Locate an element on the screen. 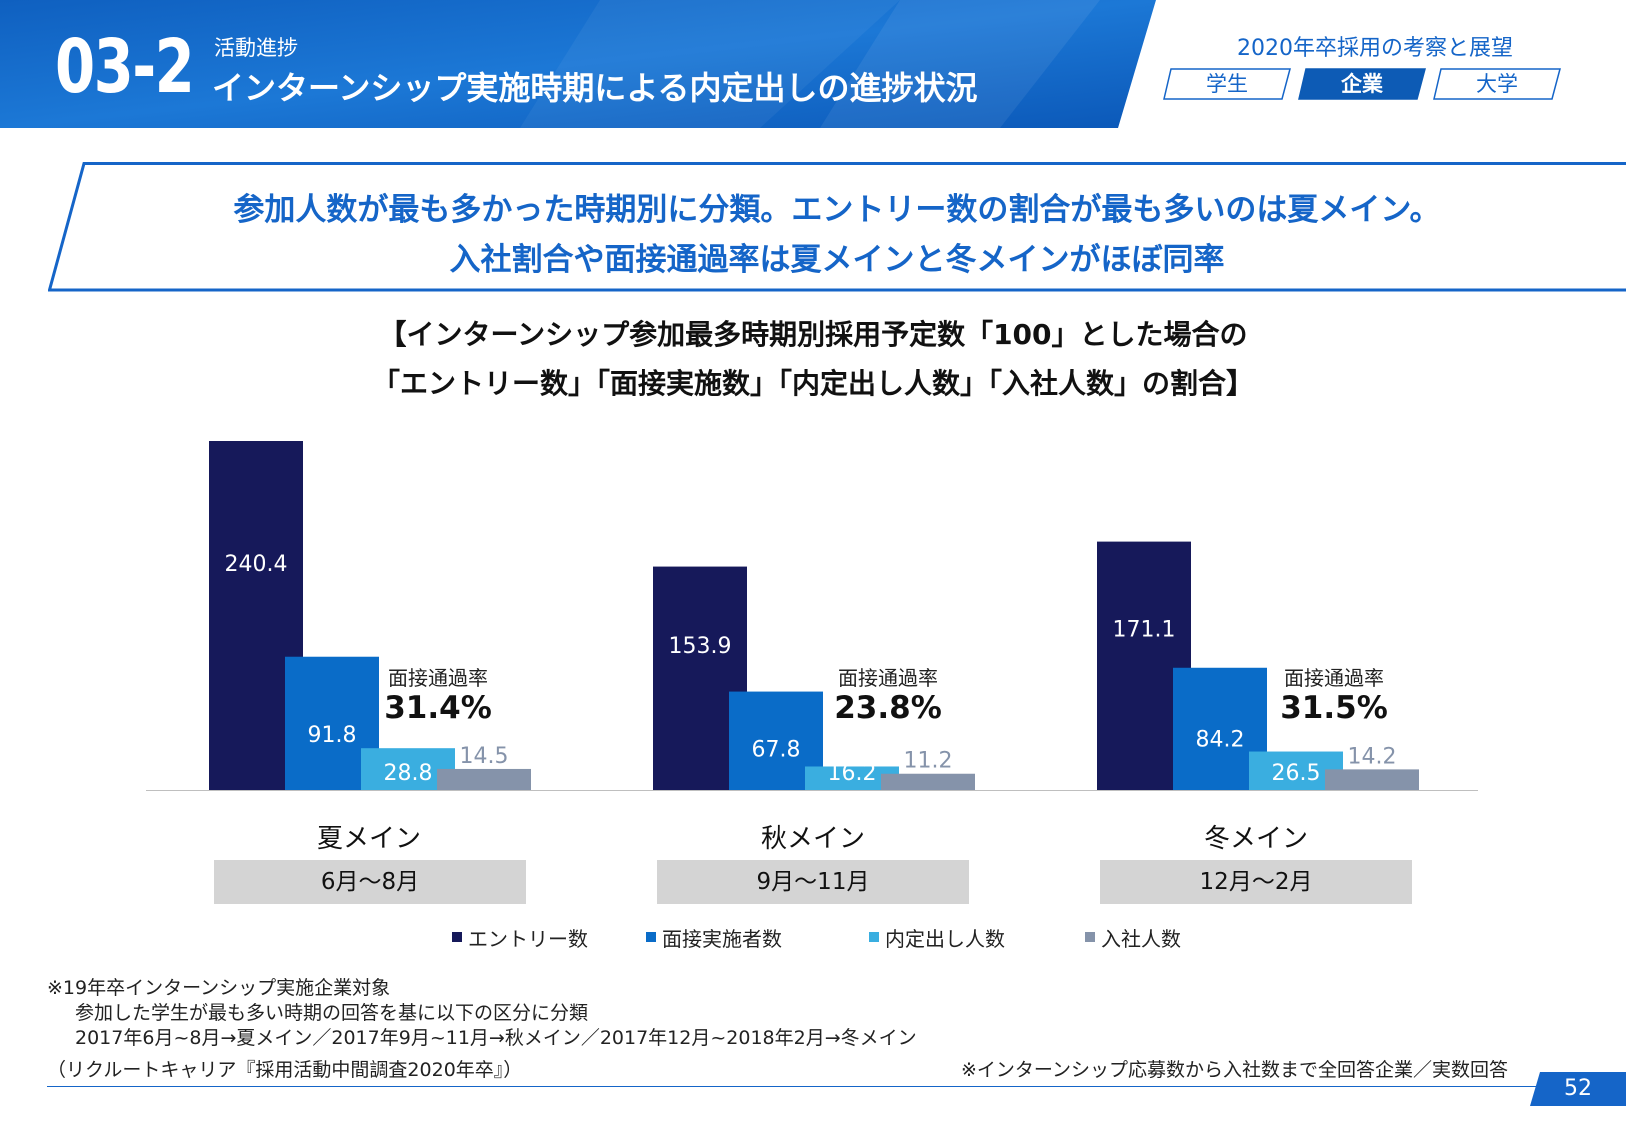 The height and width of the screenshot is (1125, 1626). legend-swatch-interview is located at coordinates (651, 937).